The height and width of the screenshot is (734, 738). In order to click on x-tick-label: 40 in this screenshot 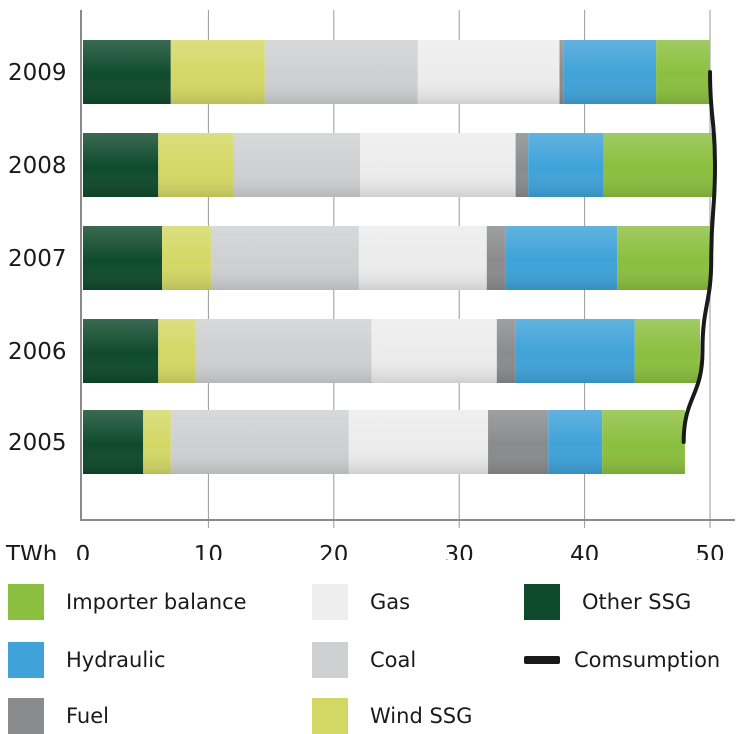, I will do `click(584, 551)`.